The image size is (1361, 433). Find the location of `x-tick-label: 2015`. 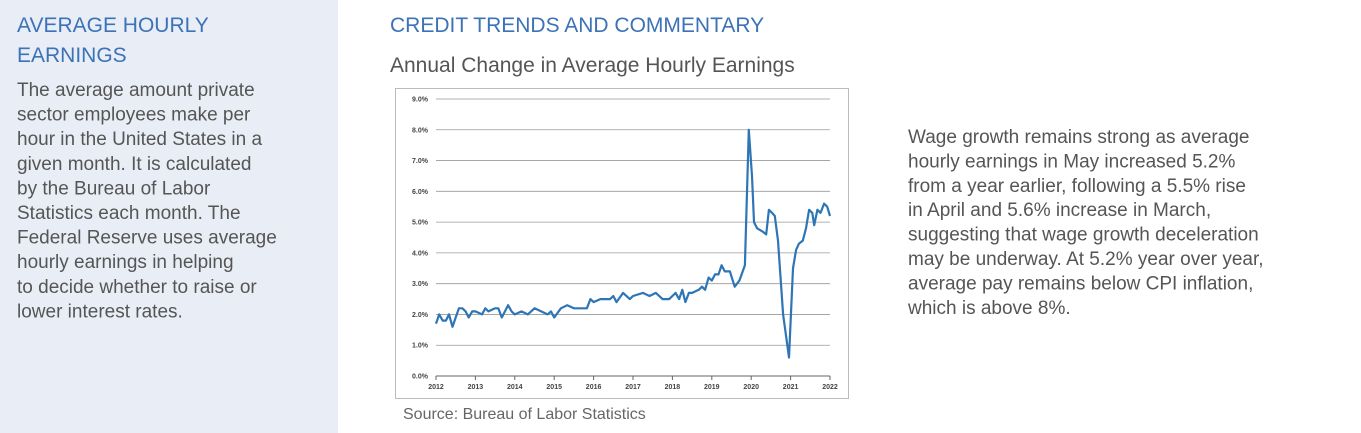

x-tick-label: 2015 is located at coordinates (554, 387).